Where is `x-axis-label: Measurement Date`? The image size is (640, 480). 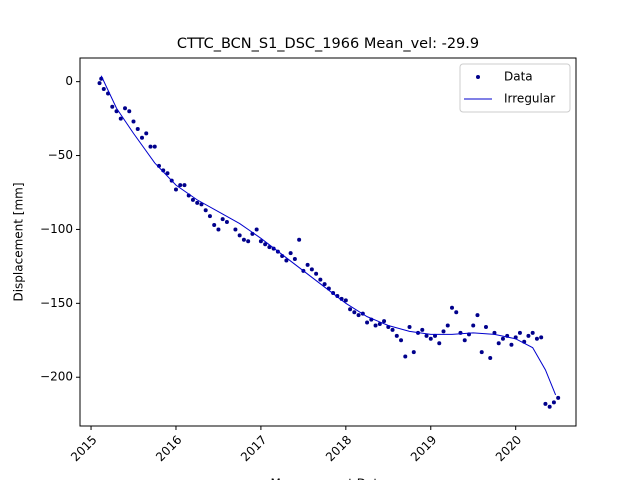
x-axis-label: Measurement Date is located at coordinates (328, 478).